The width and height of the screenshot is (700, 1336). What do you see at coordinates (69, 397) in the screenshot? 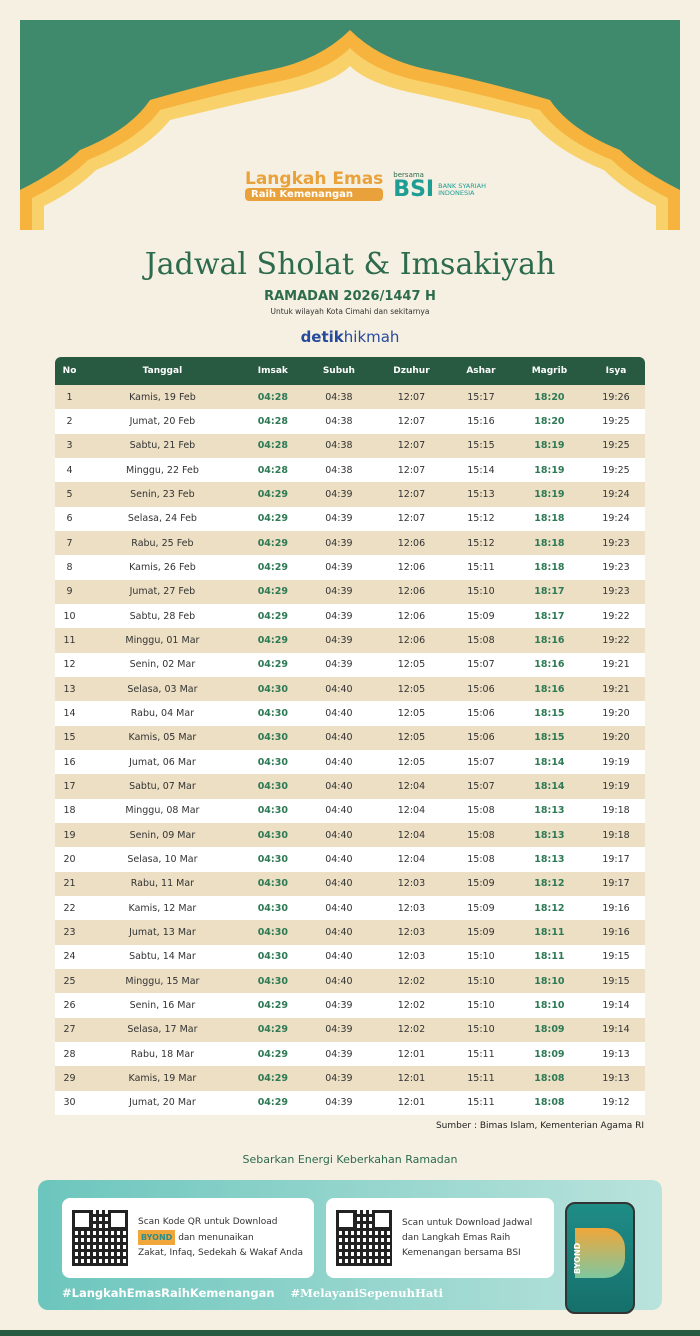
I see `cell-no: 1` at bounding box center [69, 397].